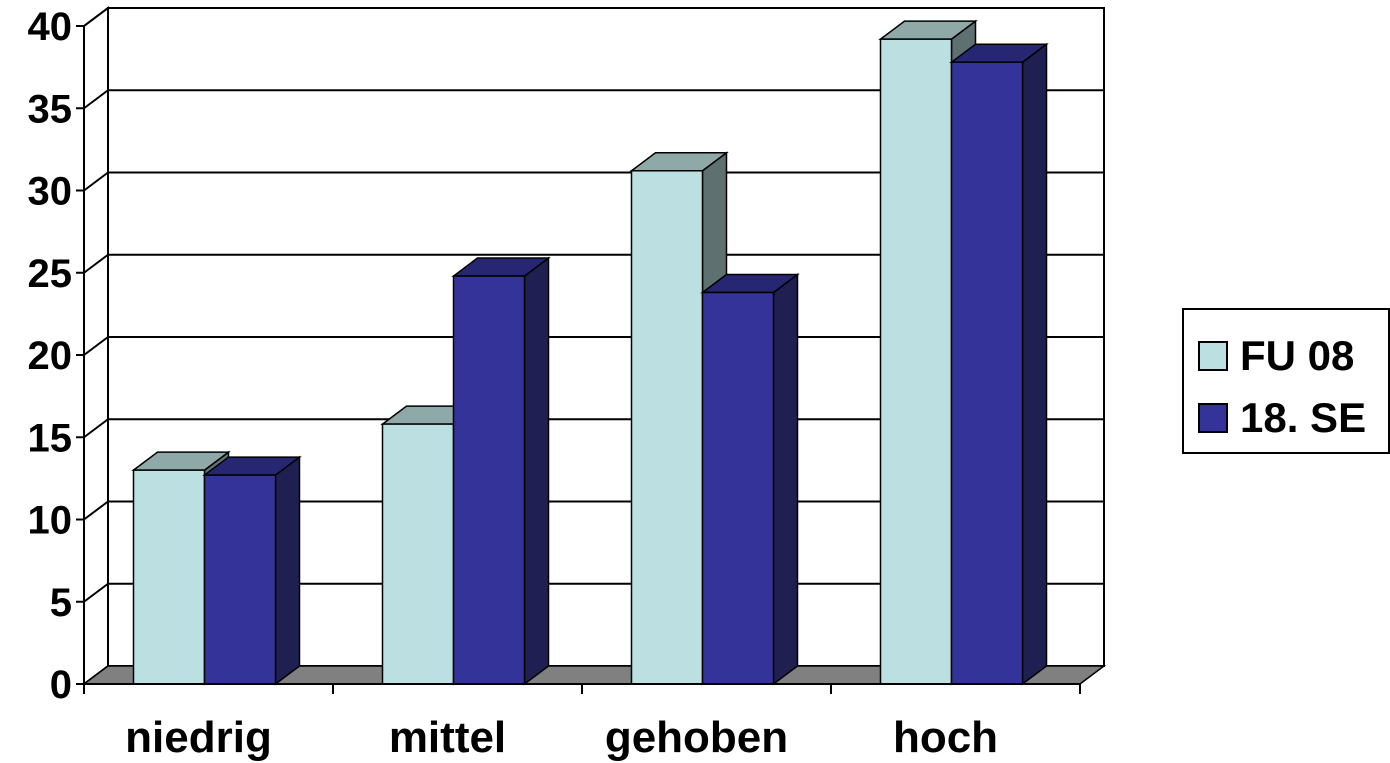 The height and width of the screenshot is (763, 1390). What do you see at coordinates (61, 603) in the screenshot?
I see `y-tick-label: 5` at bounding box center [61, 603].